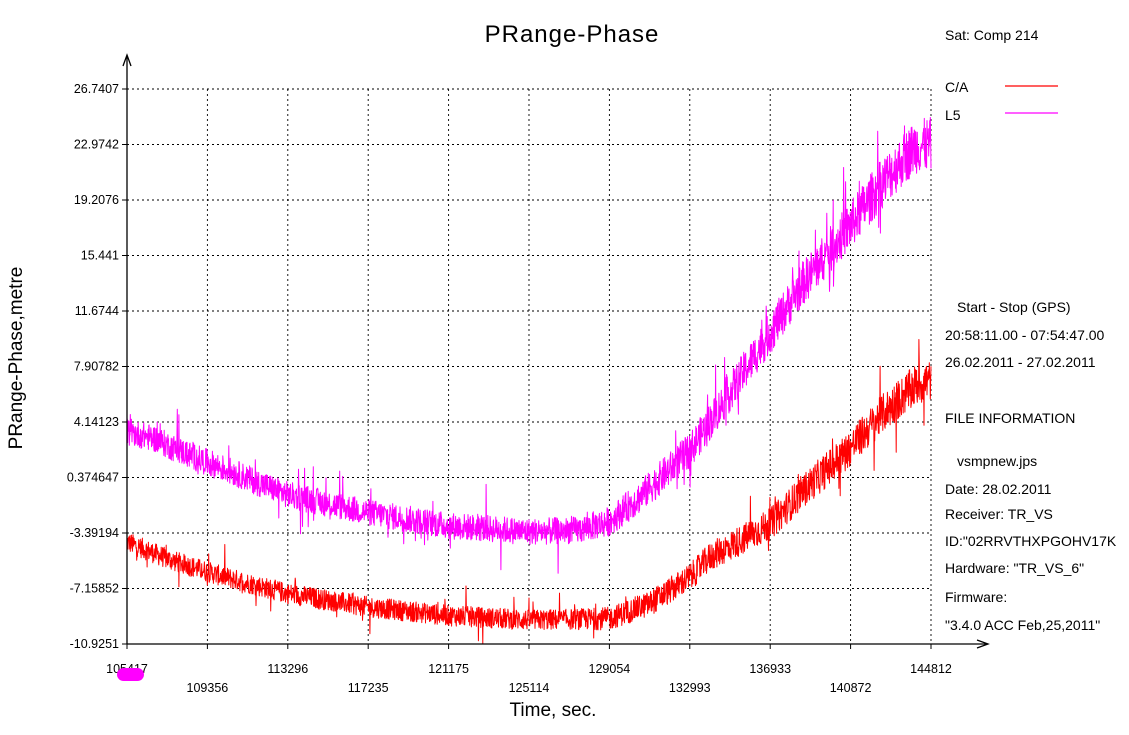 Image resolution: width=1129 pixels, height=735 pixels. Describe the element at coordinates (992, 35) in the screenshot. I see `legend-title: Sat: Comp 214` at that location.